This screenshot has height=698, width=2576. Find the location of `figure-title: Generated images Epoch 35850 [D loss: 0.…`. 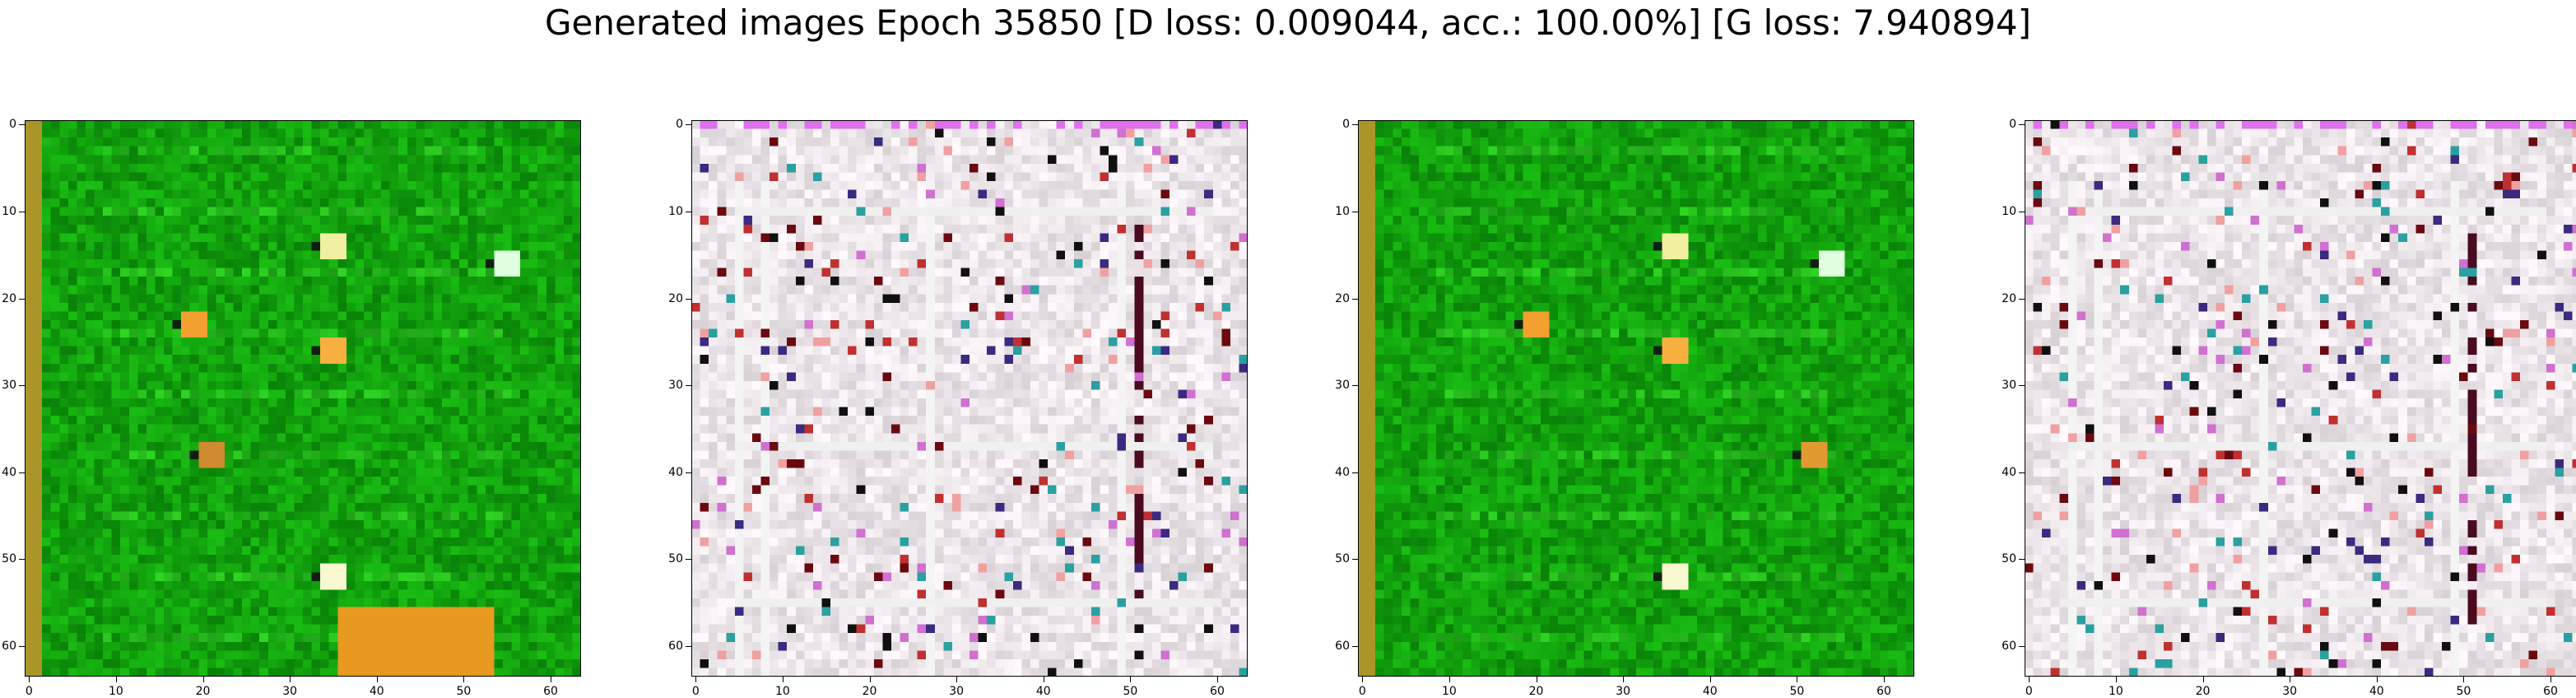

figure-title: Generated images Epoch 35850 [D loss: 0.… is located at coordinates (1288, 22).